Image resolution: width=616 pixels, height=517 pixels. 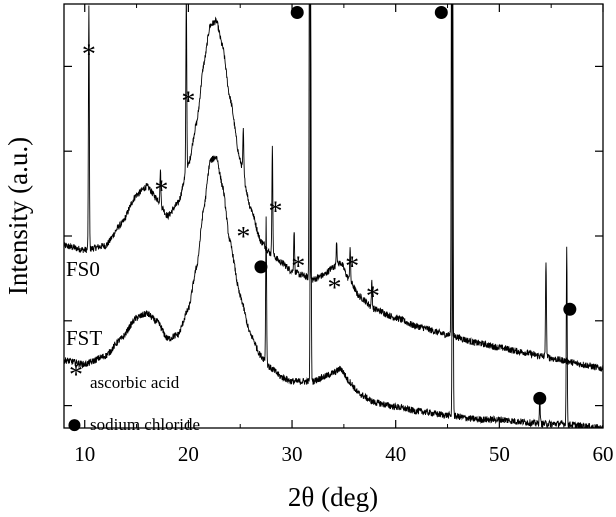 I want to click on legend-symbol-ascorbic-acid: *, so click(x=76, y=375).